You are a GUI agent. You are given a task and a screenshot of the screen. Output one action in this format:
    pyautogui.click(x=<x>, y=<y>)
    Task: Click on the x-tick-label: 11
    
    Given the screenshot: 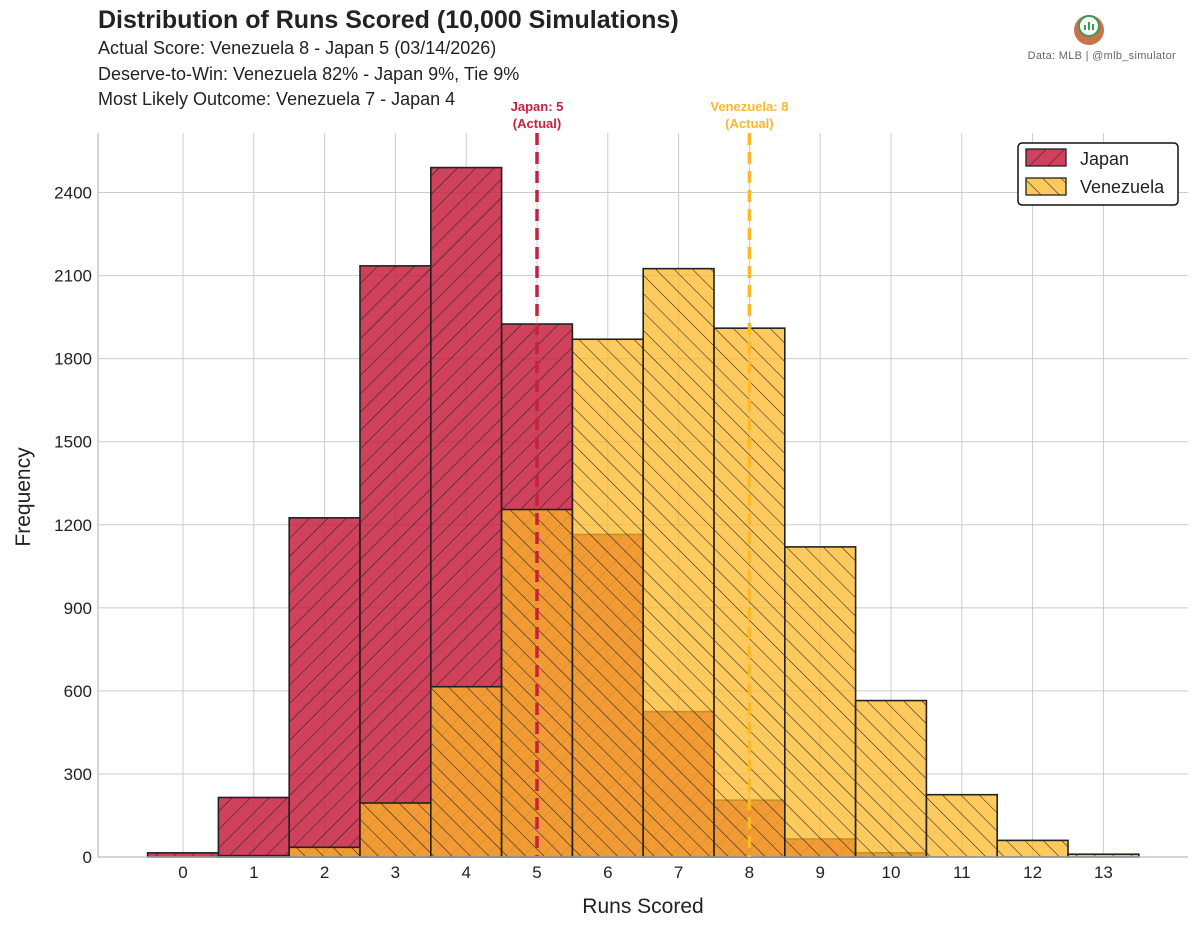 What is the action you would take?
    pyautogui.click(x=962, y=872)
    